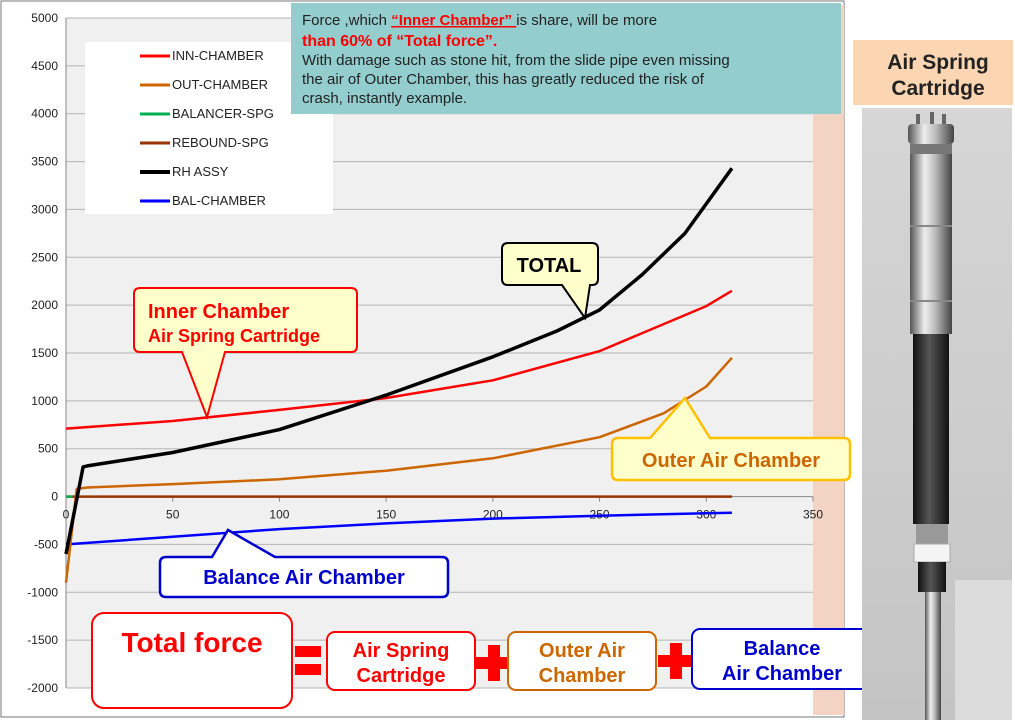 This screenshot has height=727, width=1015. I want to click on equals-sign, so click(308, 660).